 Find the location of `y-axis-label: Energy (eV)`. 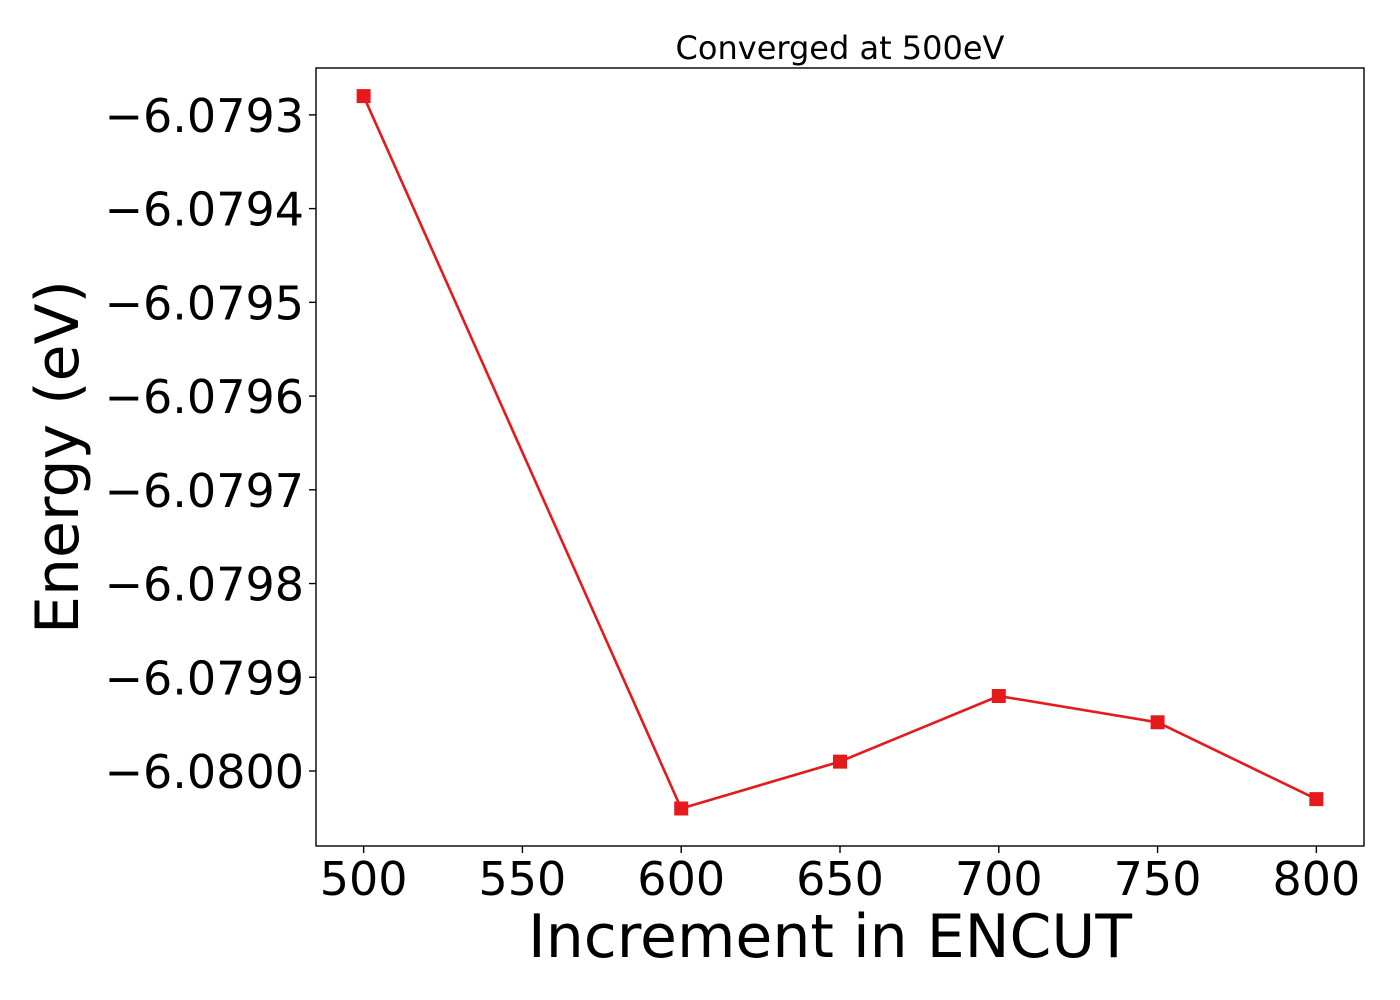

y-axis-label: Energy (eV) is located at coordinates (58, 457).